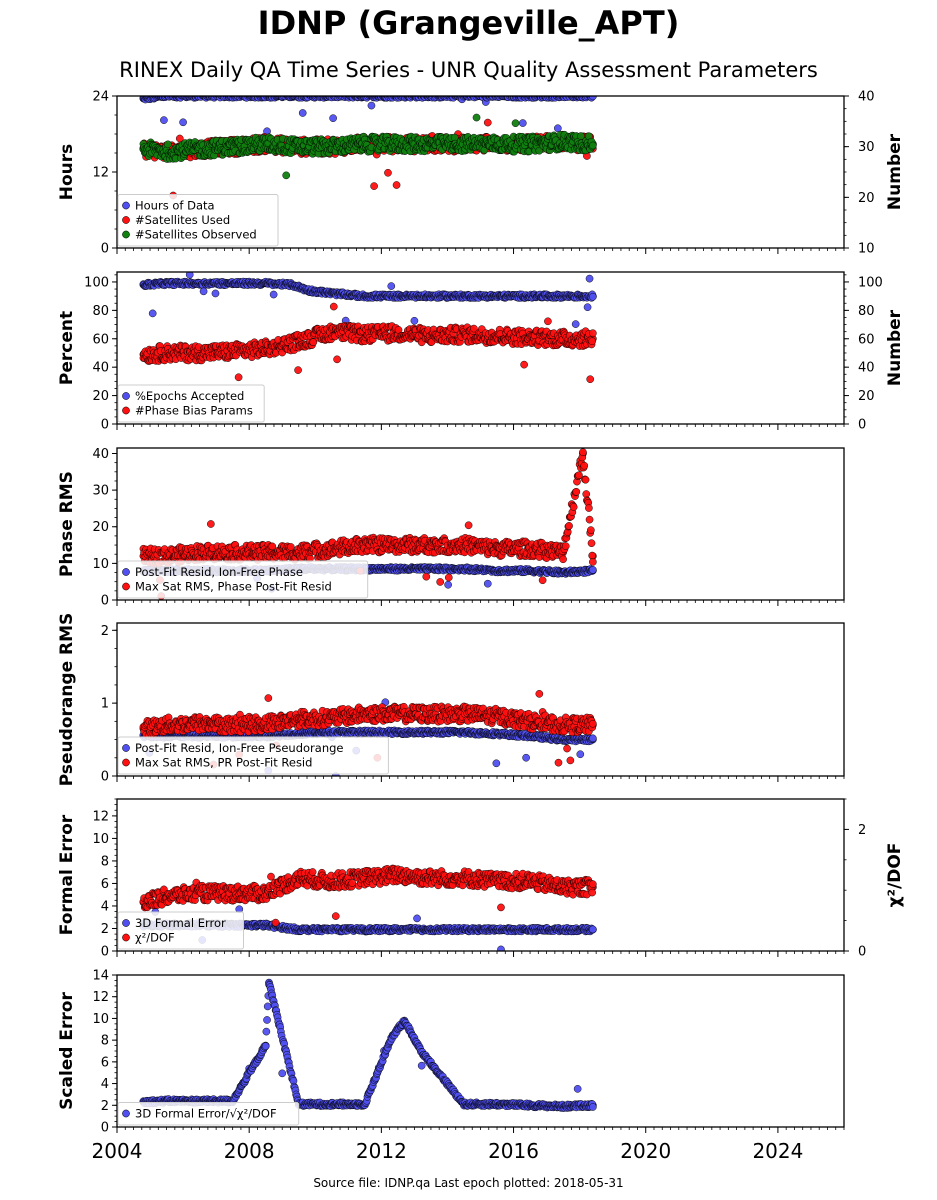 This screenshot has height=1200, width=937. I want to click on y-axis-label: Percent, so click(67, 348).